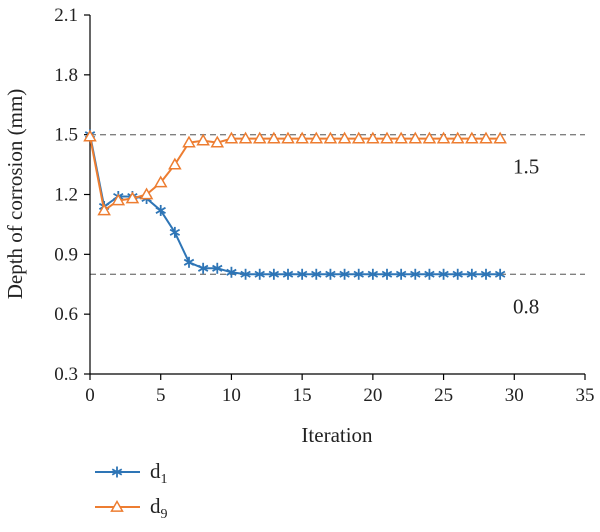 The width and height of the screenshot is (600, 532). What do you see at coordinates (161, 395) in the screenshot?
I see `x-tick-label: 5` at bounding box center [161, 395].